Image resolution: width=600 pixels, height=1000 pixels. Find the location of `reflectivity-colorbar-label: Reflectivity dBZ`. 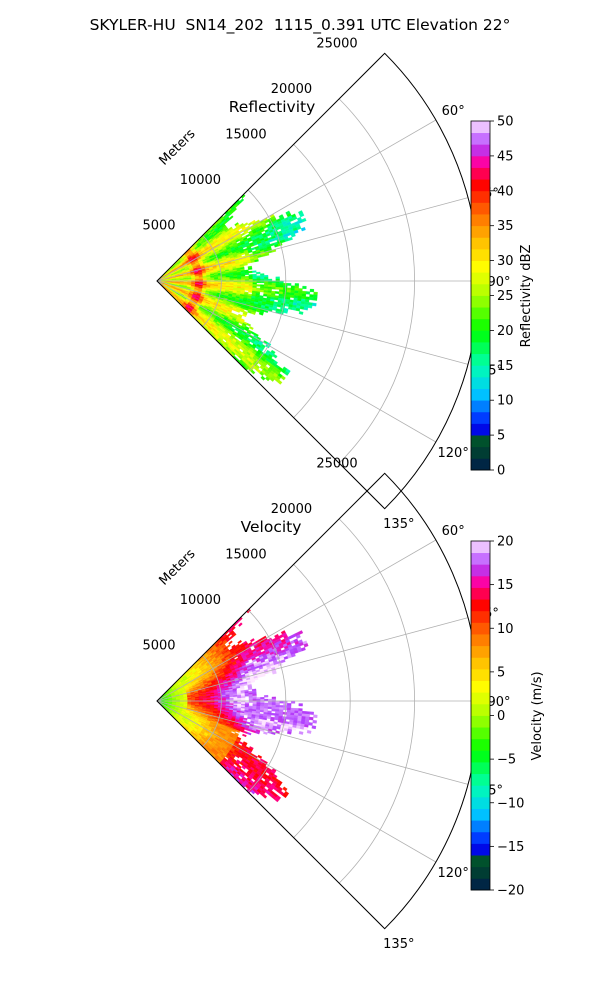

reflectivity-colorbar-label: Reflectivity dBZ is located at coordinates (526, 296).